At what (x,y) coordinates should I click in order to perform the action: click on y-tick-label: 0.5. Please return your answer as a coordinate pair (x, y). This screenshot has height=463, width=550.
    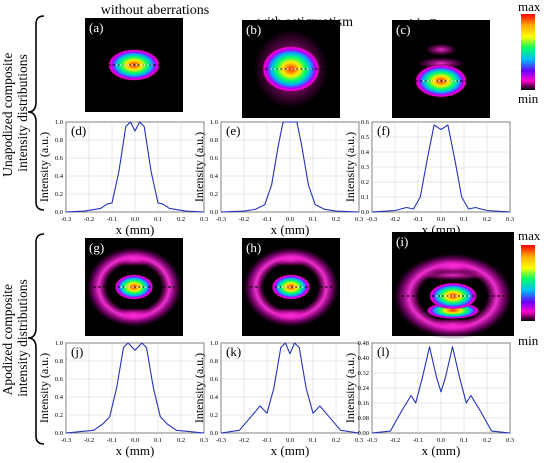
    Looking at the image, I should click on (365, 137).